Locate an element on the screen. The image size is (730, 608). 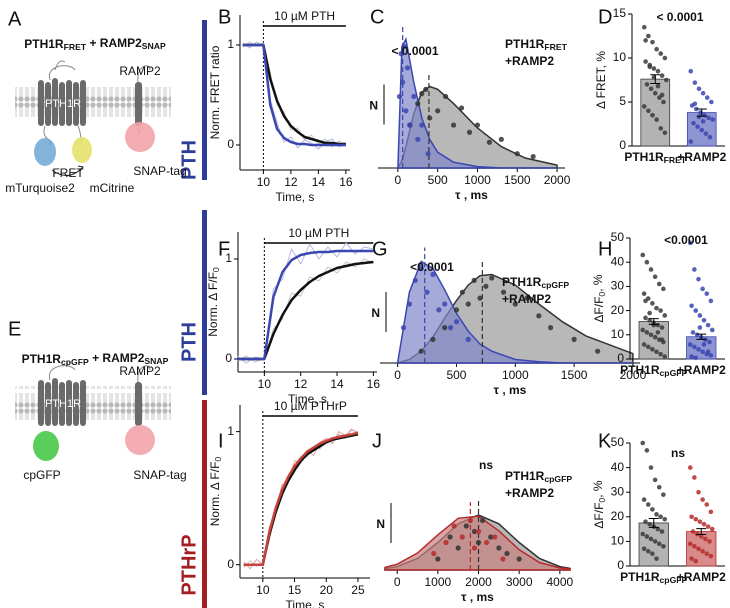
panel-letter: F is located at coordinates (224, 249).